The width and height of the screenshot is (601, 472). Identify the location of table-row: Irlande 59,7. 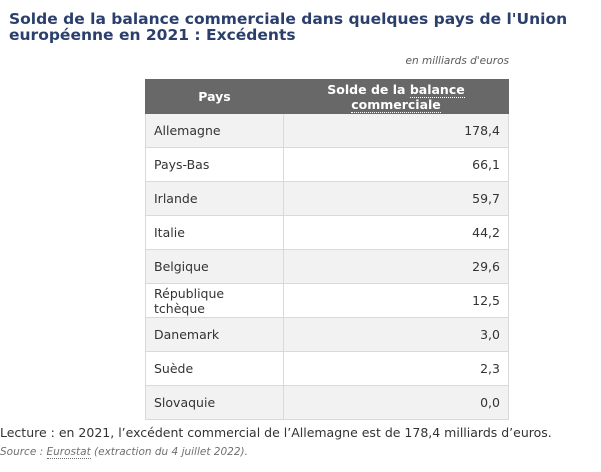
(327, 198).